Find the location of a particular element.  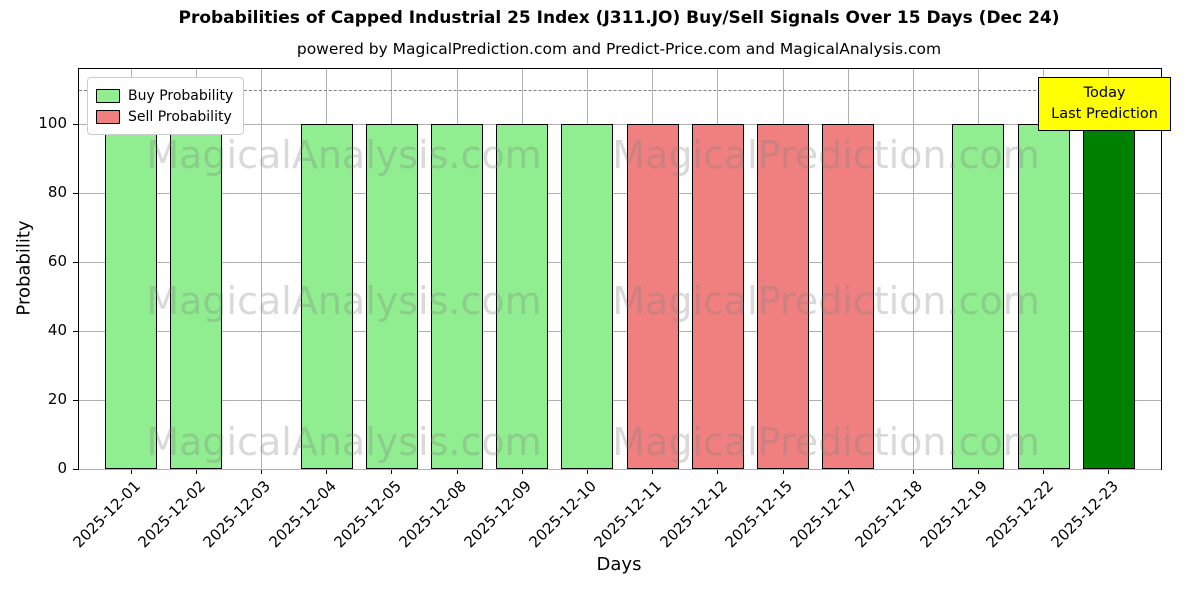

x-tick-label-text: 2025-12-05 is located at coordinates (367, 514).